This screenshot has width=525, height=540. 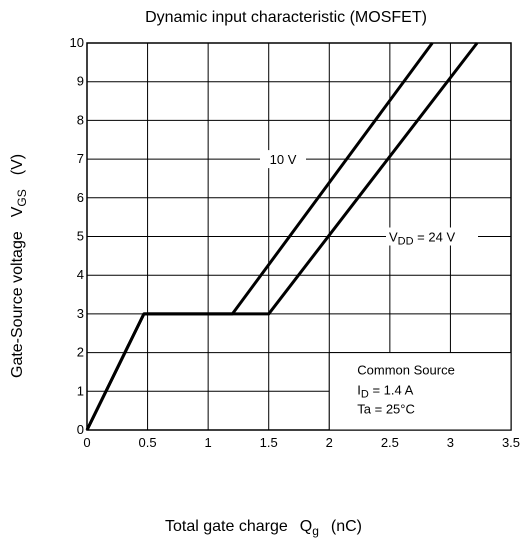 I want to click on label-vdd-24v: VDD = 24 V, so click(x=422, y=239).